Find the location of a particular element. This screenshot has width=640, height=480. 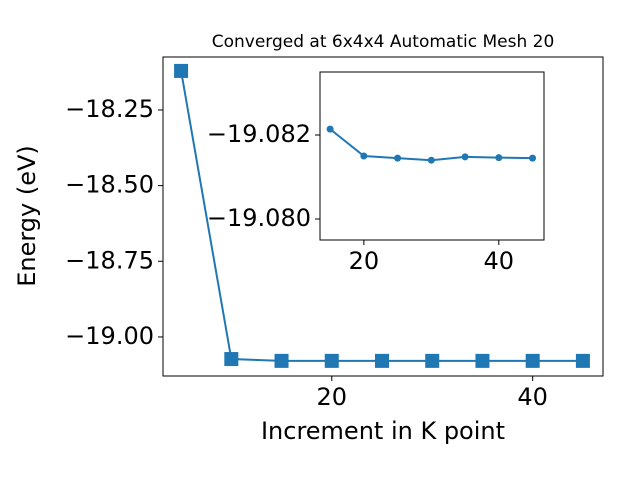

y-tick-label: −18.50 is located at coordinates (109, 185).